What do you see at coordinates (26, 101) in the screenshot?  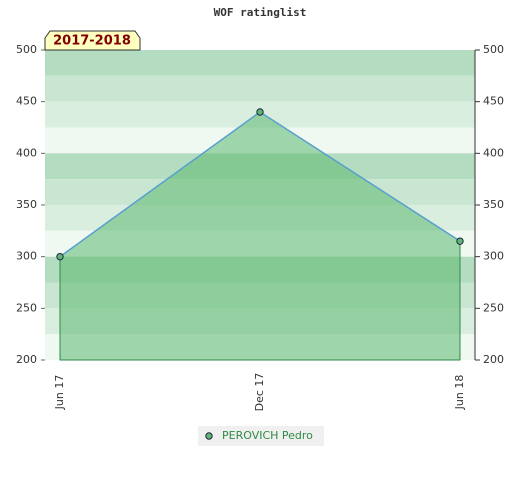 I see `y-tick-label: 450` at bounding box center [26, 101].